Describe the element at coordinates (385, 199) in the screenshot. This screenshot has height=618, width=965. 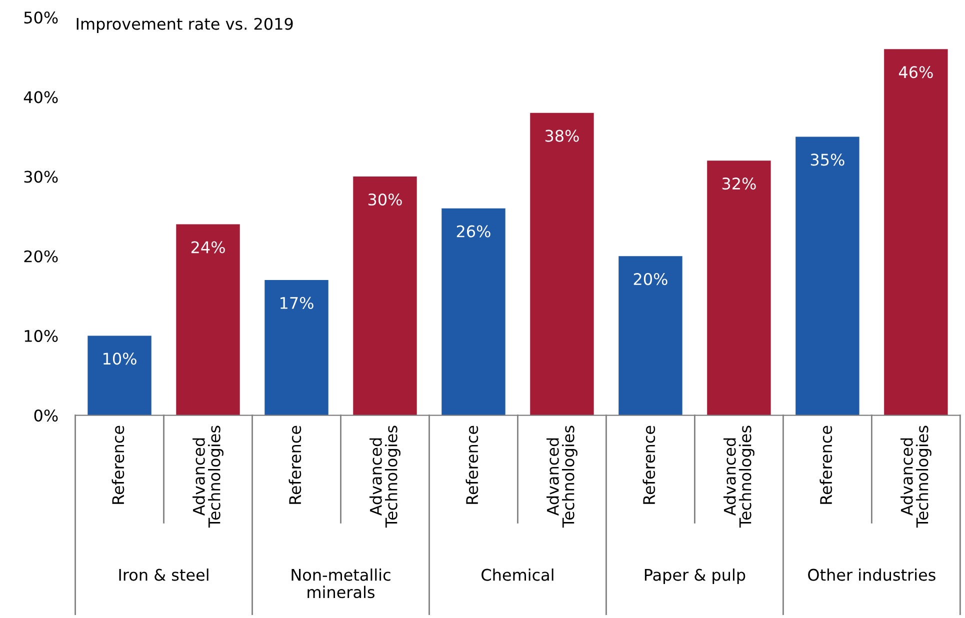
I see `data-label: 30%` at that location.